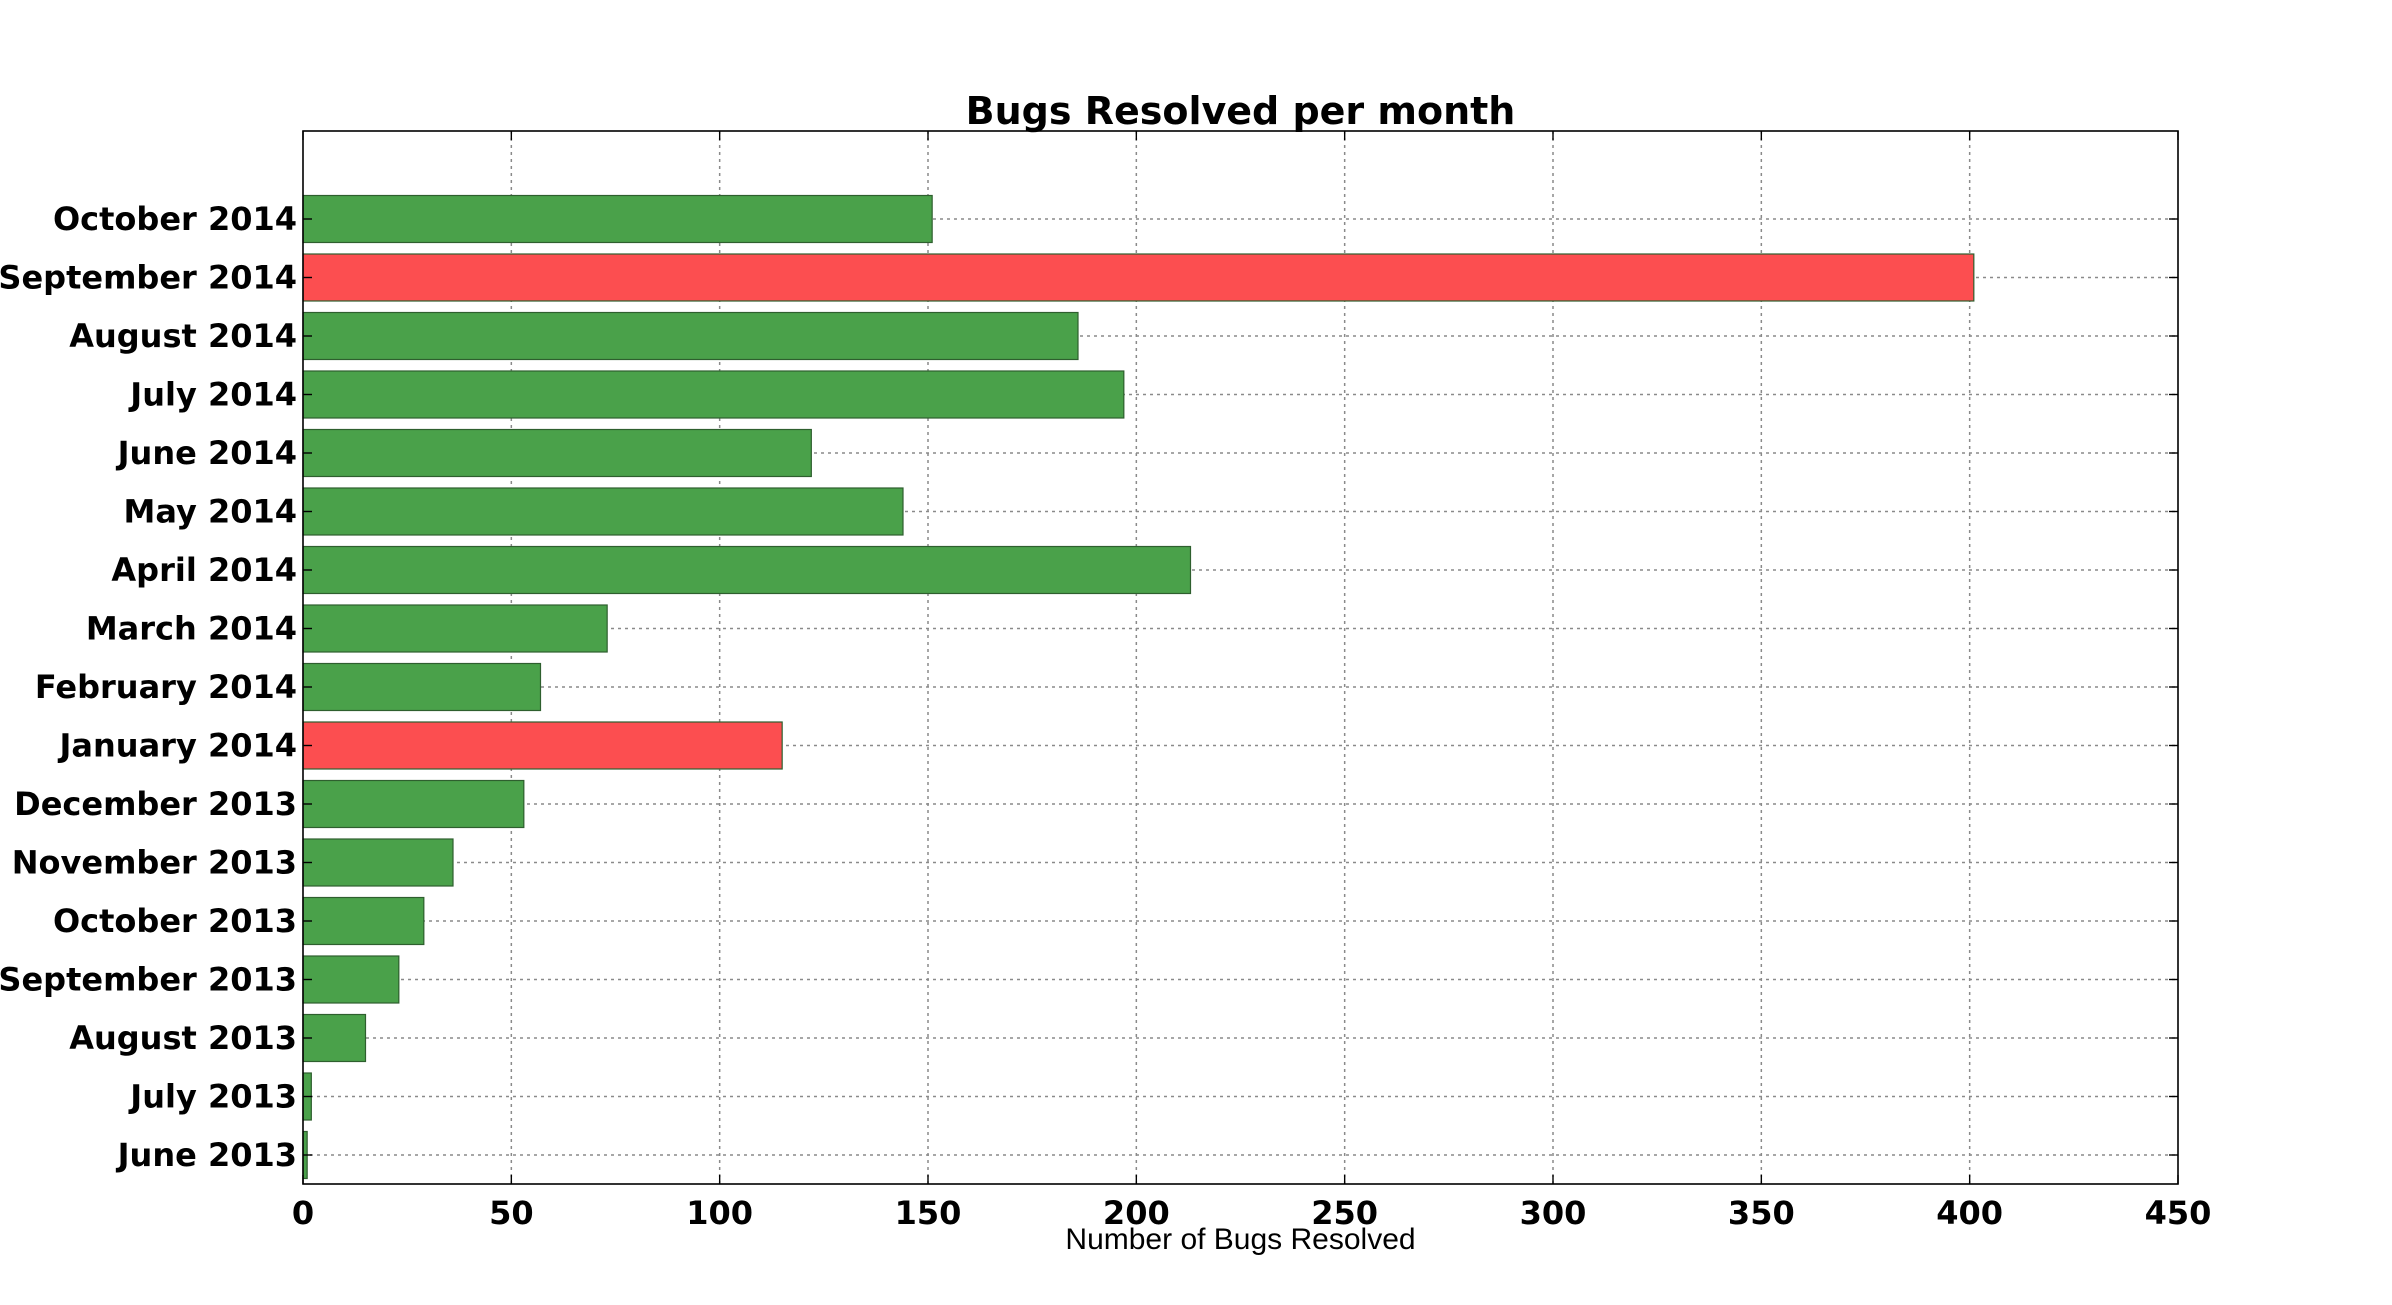 The width and height of the screenshot is (2392, 1305). Describe the element at coordinates (1138, 277) in the screenshot. I see `bar-september-2014` at that location.